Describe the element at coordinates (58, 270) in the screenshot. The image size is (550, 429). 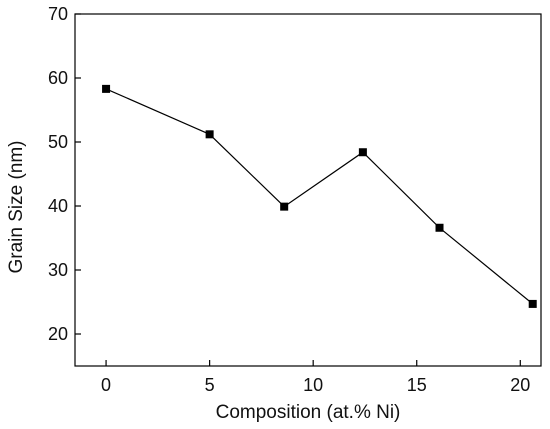
I see `y-tick-label: 30` at that location.